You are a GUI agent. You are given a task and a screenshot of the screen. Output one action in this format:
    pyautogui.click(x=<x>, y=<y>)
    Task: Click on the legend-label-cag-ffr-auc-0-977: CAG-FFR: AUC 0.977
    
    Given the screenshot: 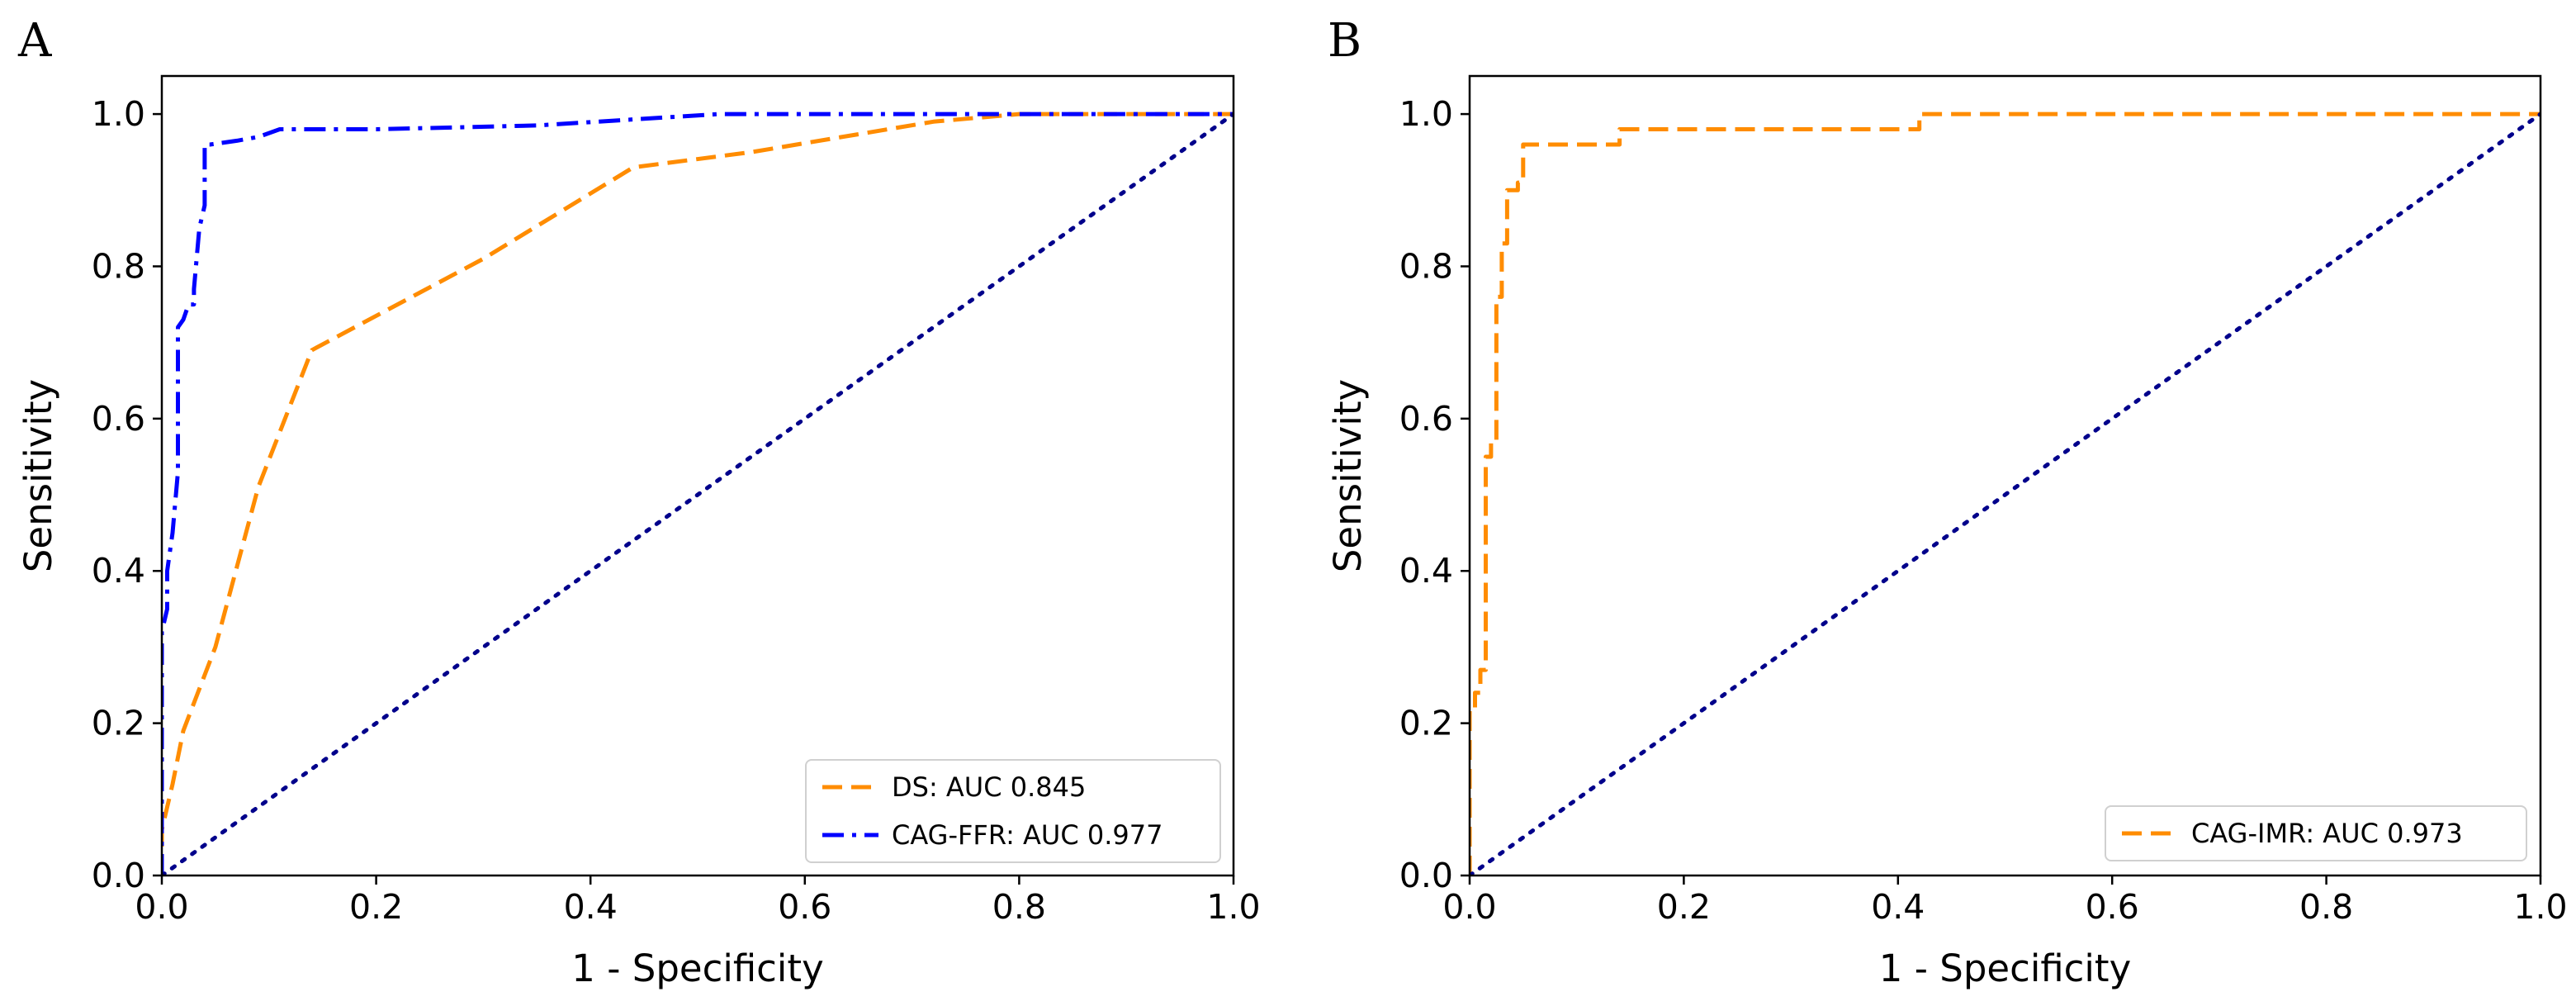 What is the action you would take?
    pyautogui.click(x=1027, y=835)
    